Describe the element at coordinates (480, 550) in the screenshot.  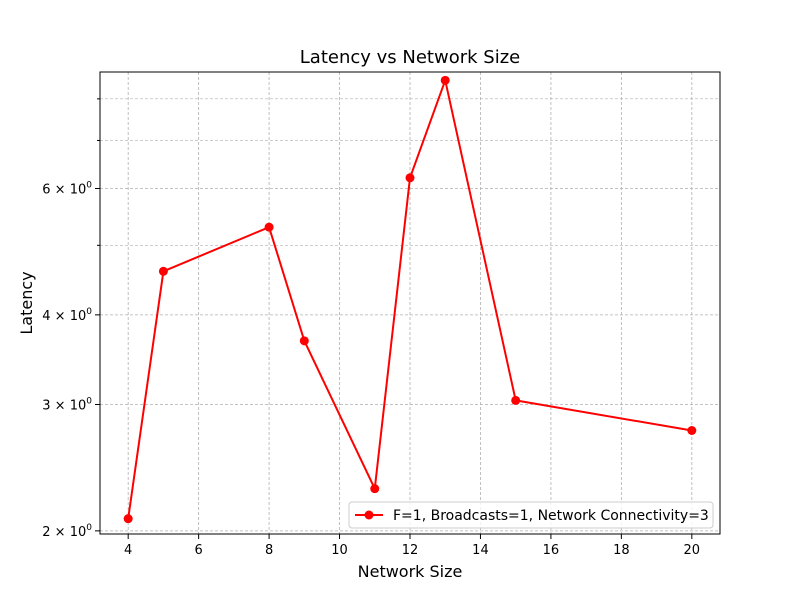
I see `x-tick-label: 14` at that location.